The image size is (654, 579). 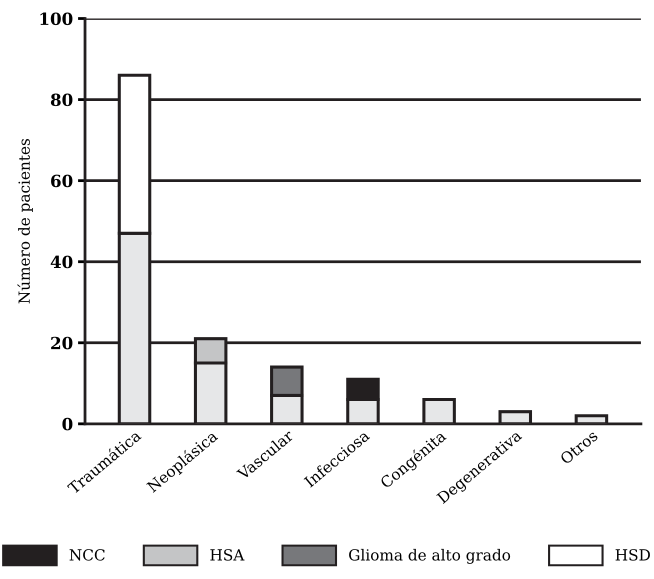 I want to click on y-tick-label: 20, so click(x=61, y=343).